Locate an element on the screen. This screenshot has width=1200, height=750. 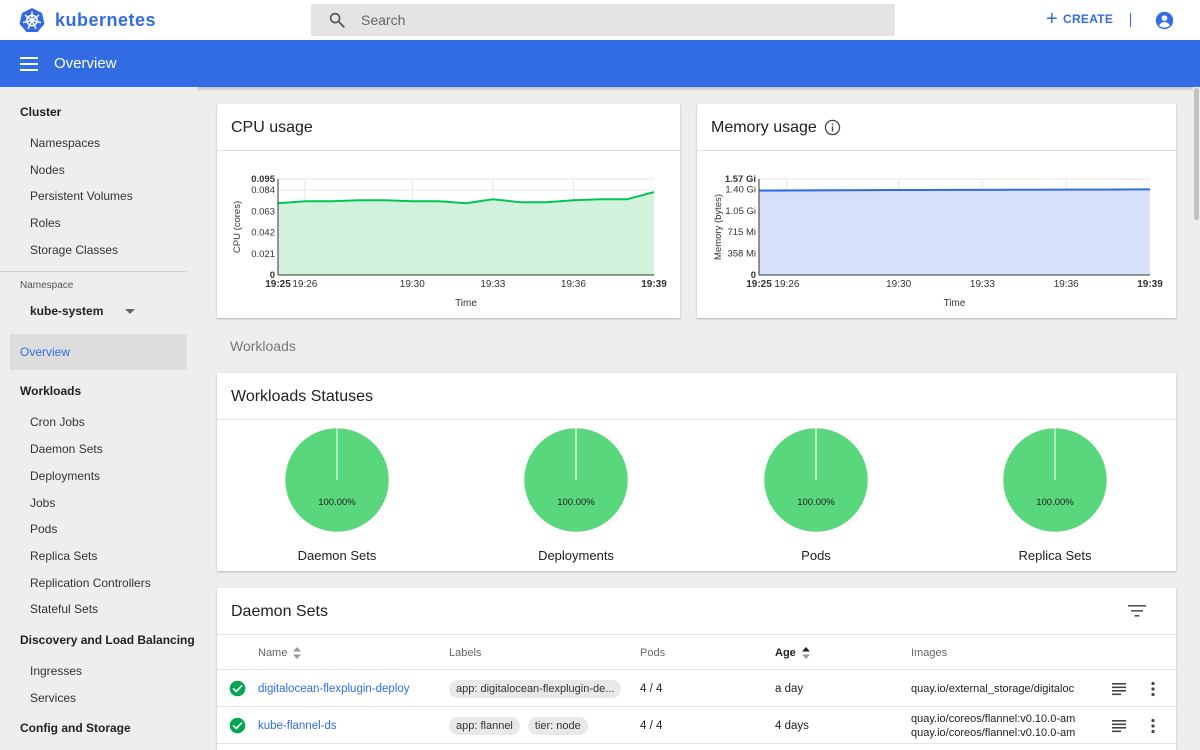
daemon-set-name-link: kube-flannel-ds is located at coordinates (297, 725).